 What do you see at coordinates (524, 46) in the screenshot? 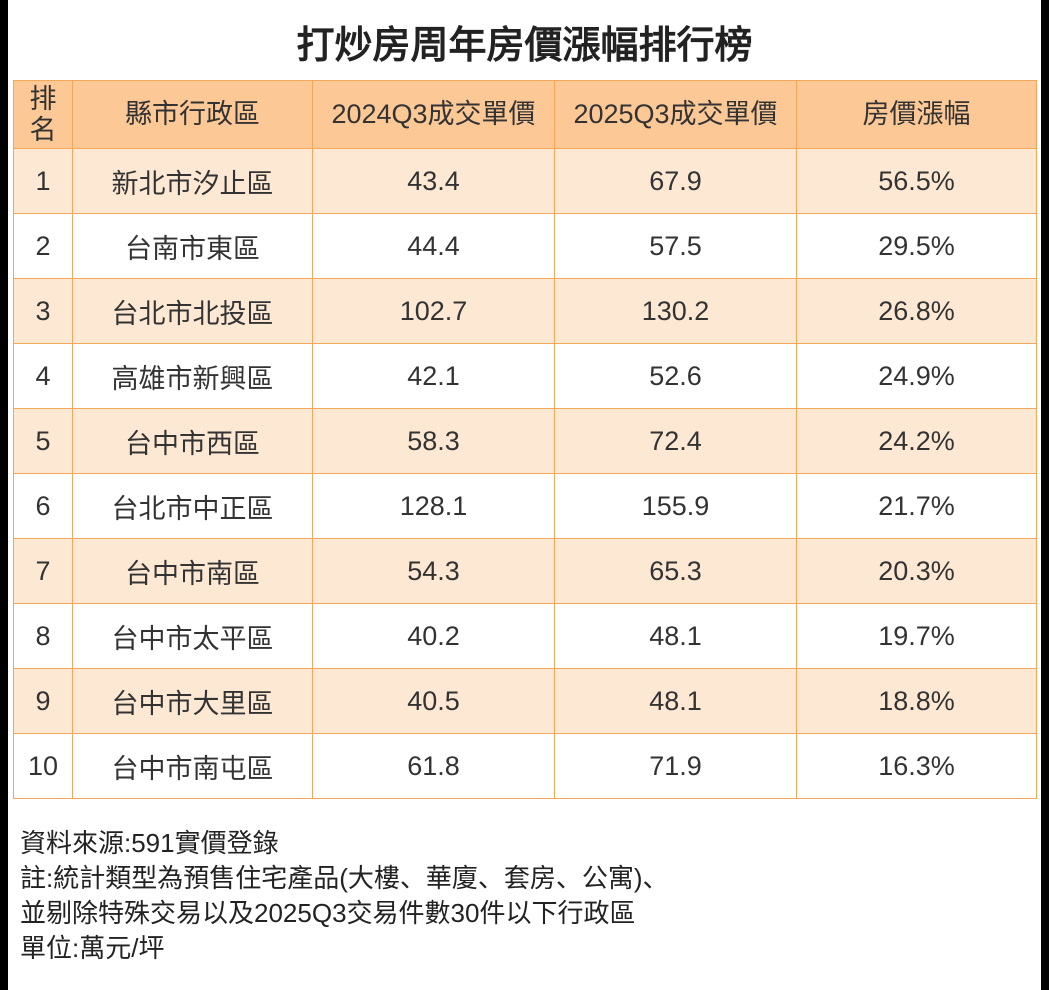
I see `title: 打炒房周年房價漲幅排行榜` at bounding box center [524, 46].